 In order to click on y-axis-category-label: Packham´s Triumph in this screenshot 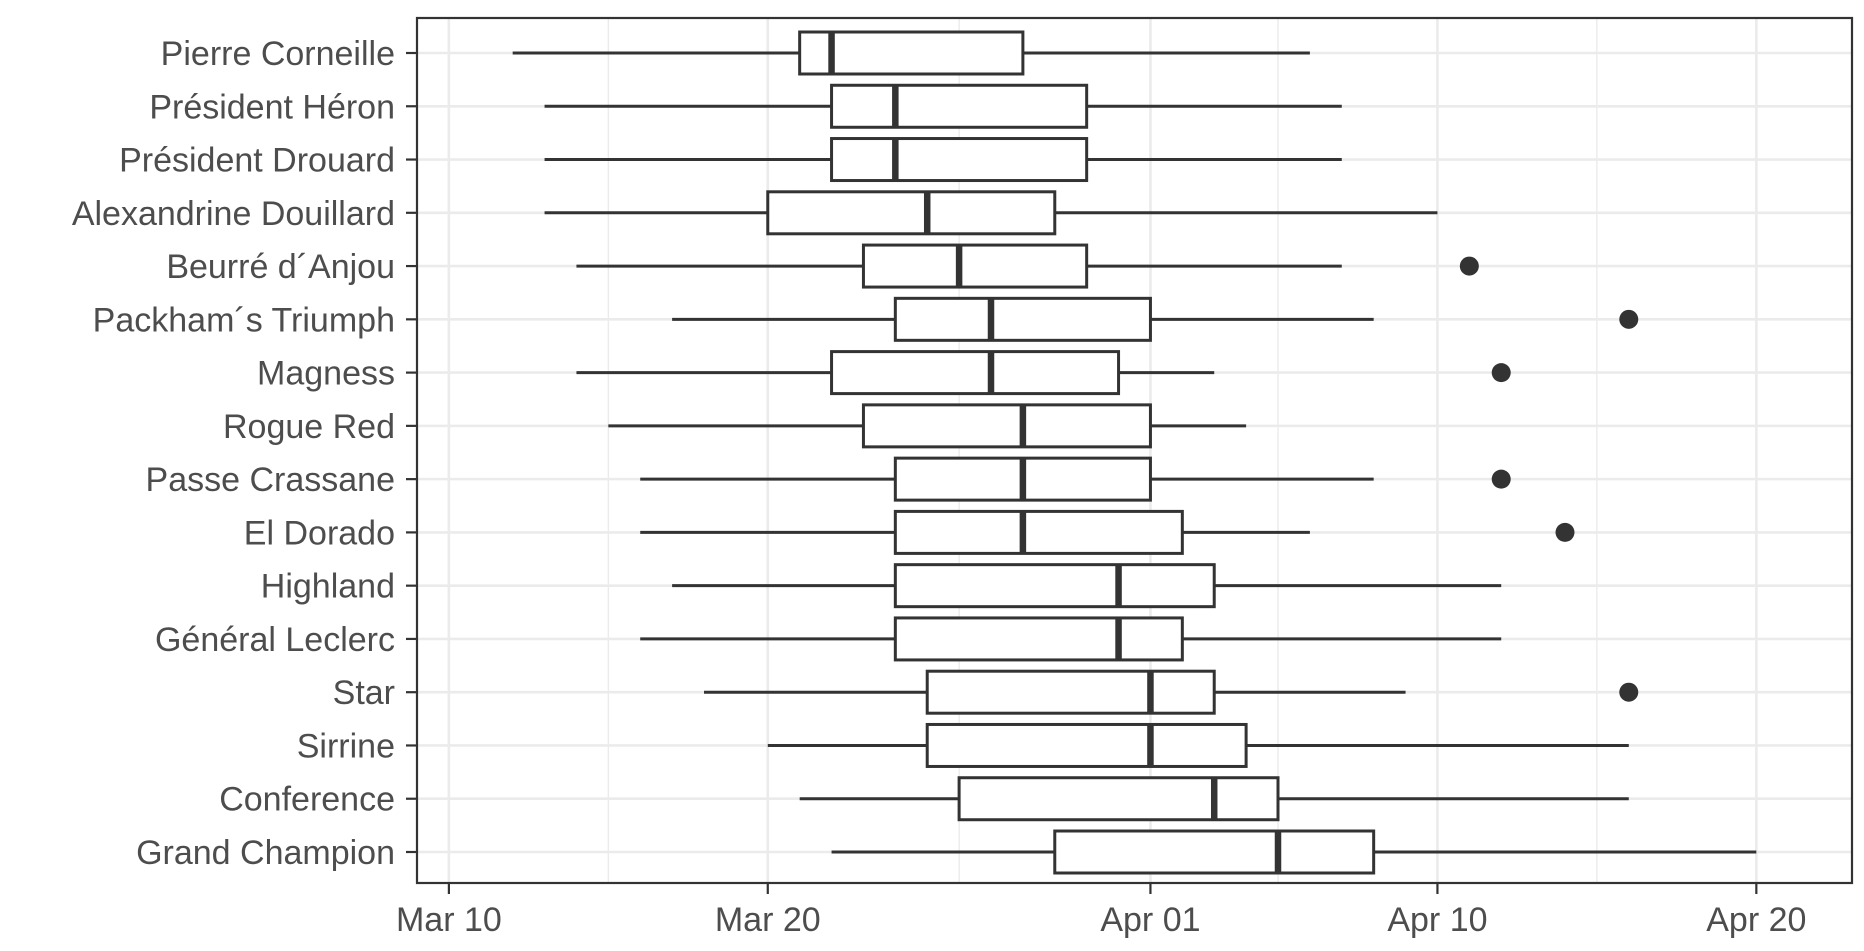, I will do `click(244, 320)`.